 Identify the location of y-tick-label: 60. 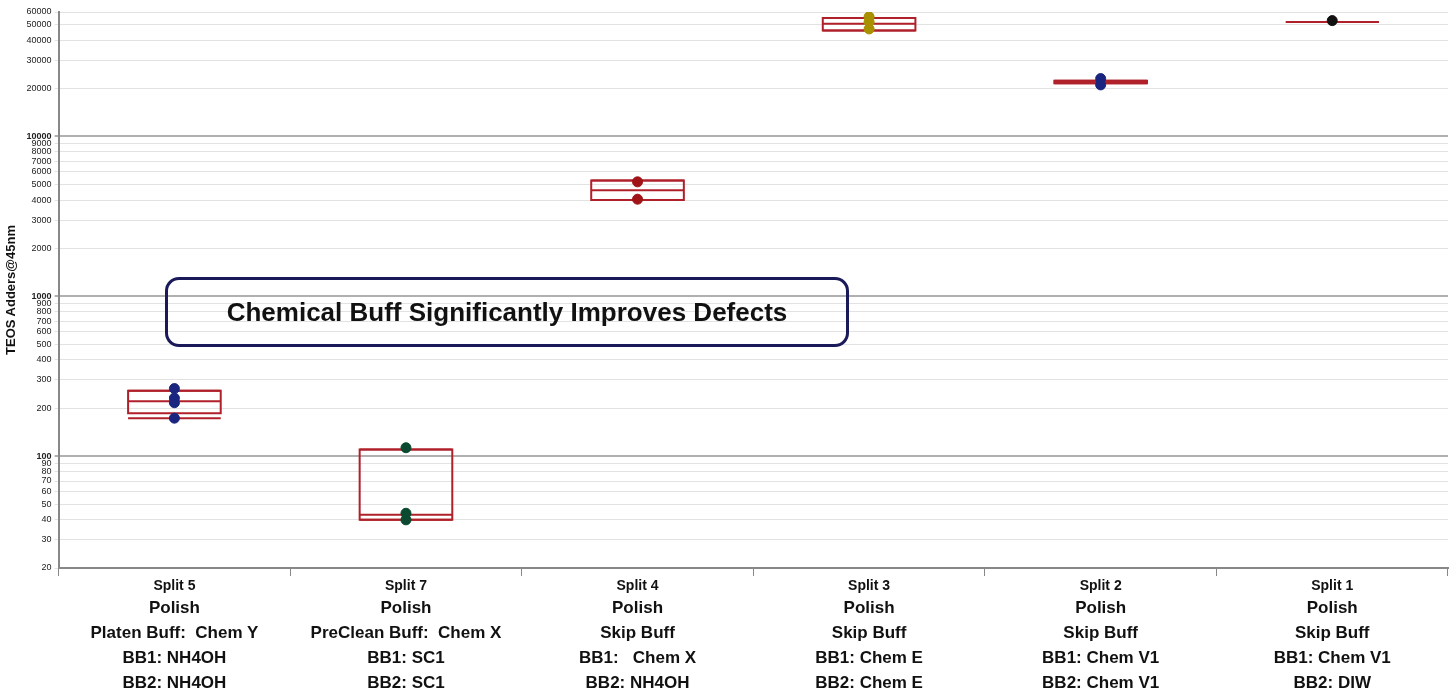
(46, 491).